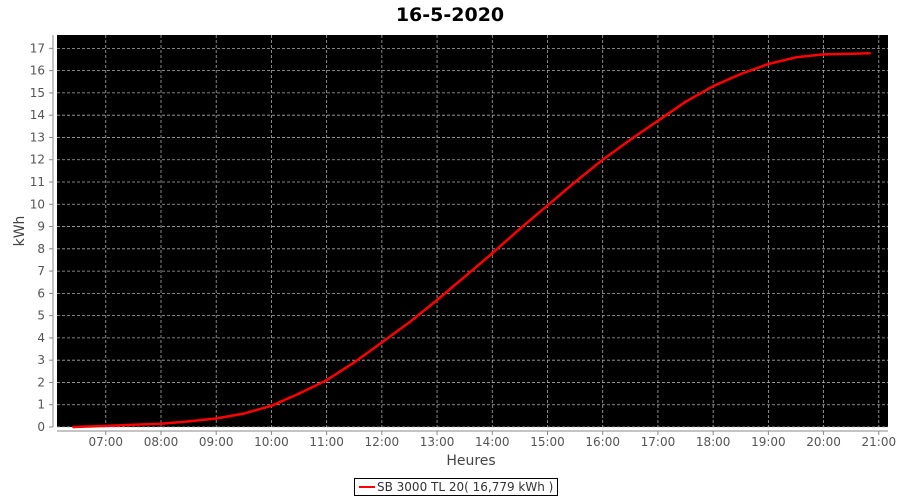 This screenshot has height=500, width=900. Describe the element at coordinates (41, 338) in the screenshot. I see `y-tick-label: 4` at that location.